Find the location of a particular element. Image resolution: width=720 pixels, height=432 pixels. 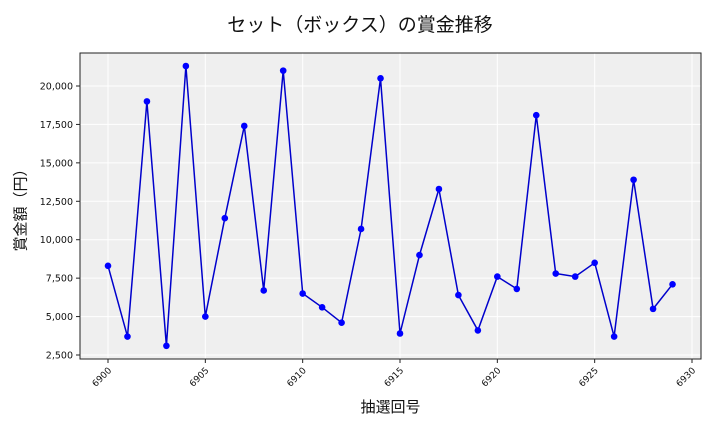

y-tick-label: 20,000 is located at coordinates (56, 87).